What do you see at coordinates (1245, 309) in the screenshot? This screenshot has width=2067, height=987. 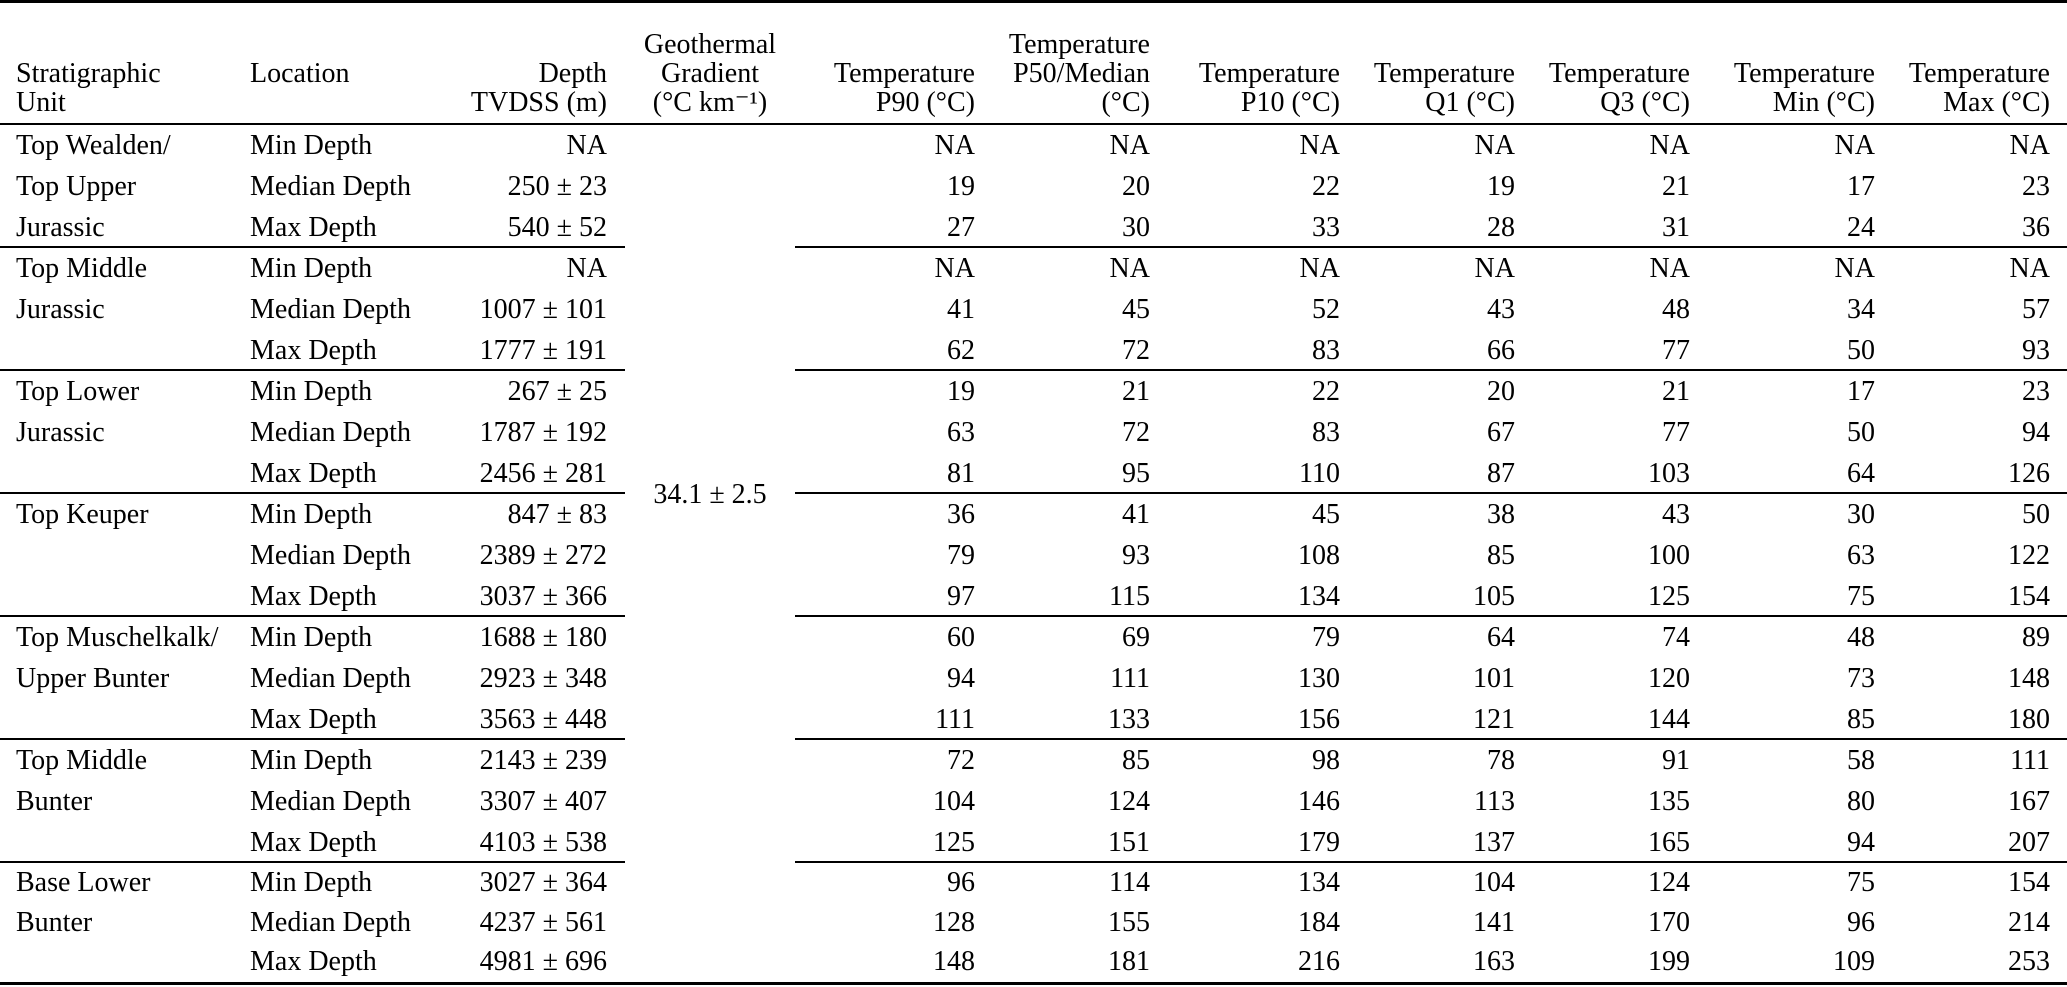 I see `temperature-column: NA 52 83` at bounding box center [1245, 309].